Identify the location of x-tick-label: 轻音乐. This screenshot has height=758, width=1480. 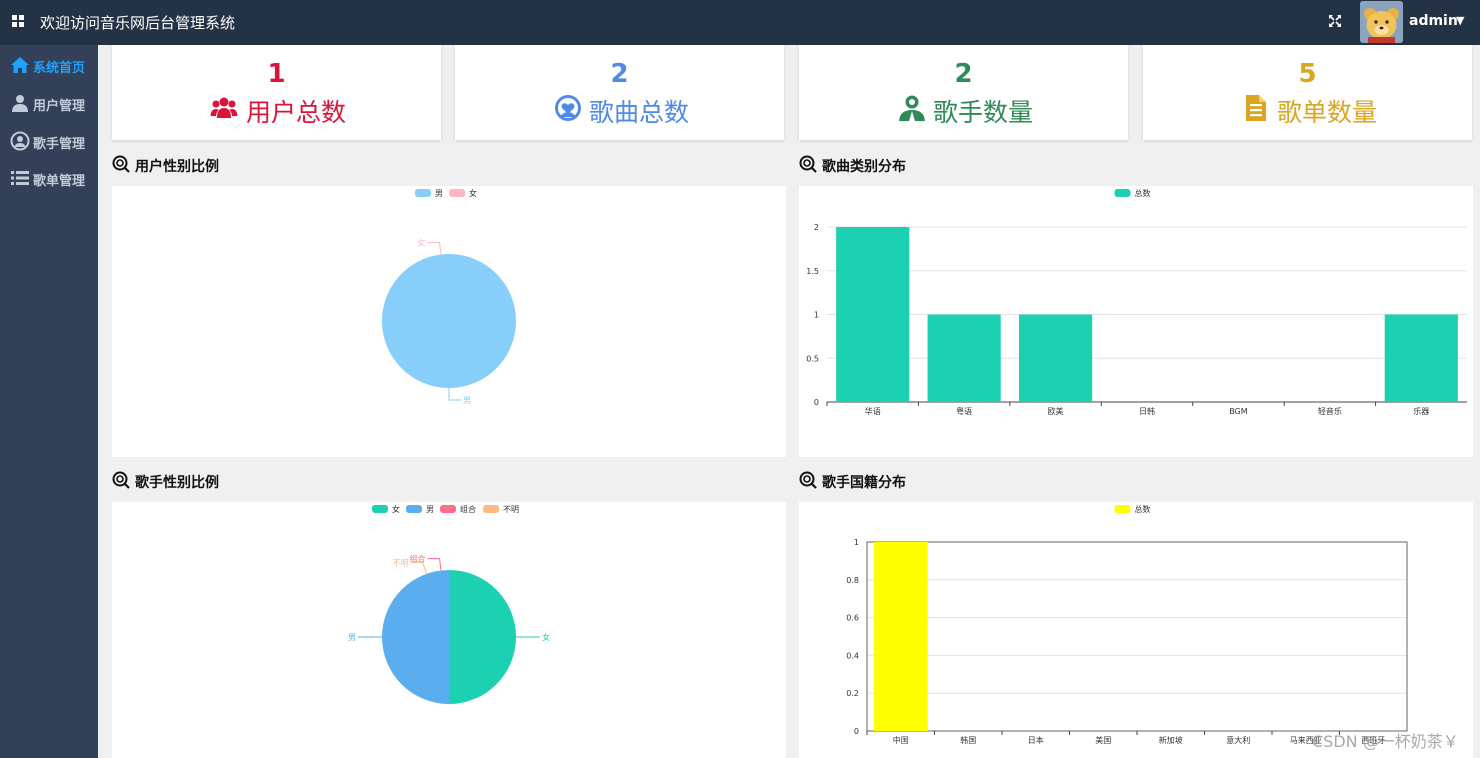
(1330, 411).